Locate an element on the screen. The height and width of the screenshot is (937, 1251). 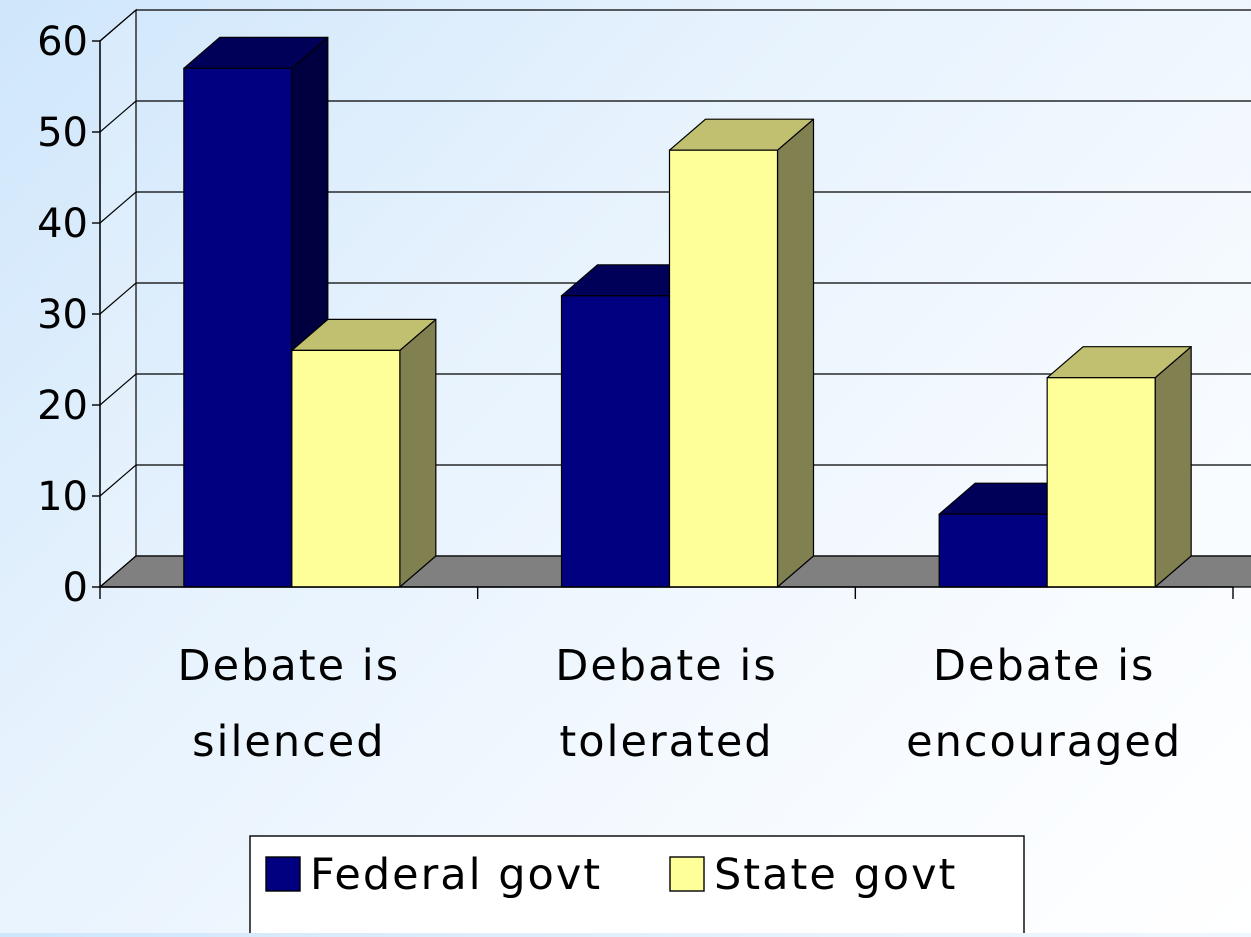
y-tick-label-10: 10 is located at coordinates (62, 497).